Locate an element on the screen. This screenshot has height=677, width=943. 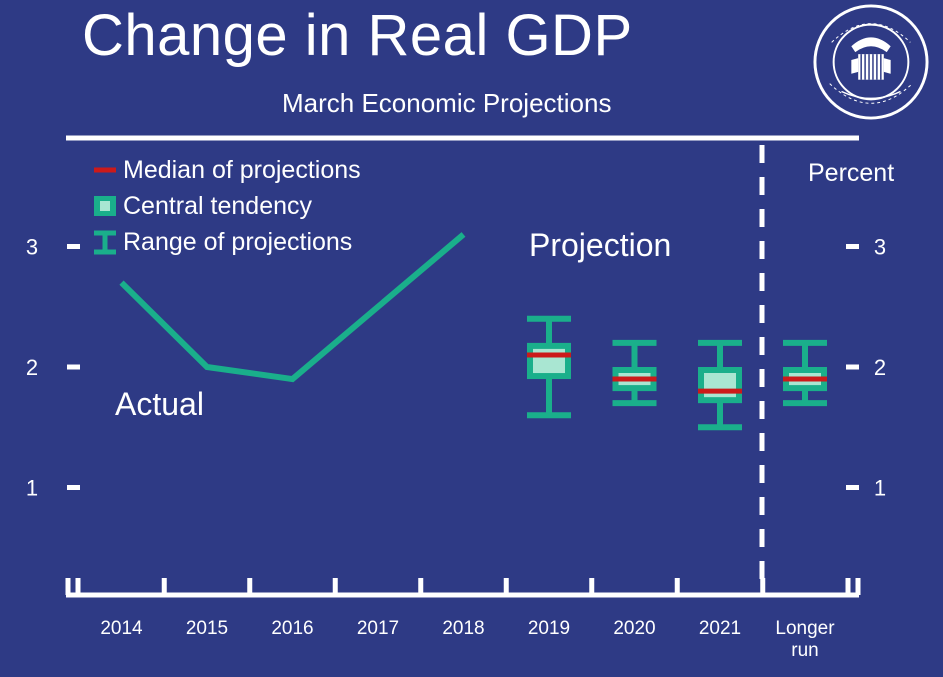
y-axis-unit-label: Percent is located at coordinates (851, 173).